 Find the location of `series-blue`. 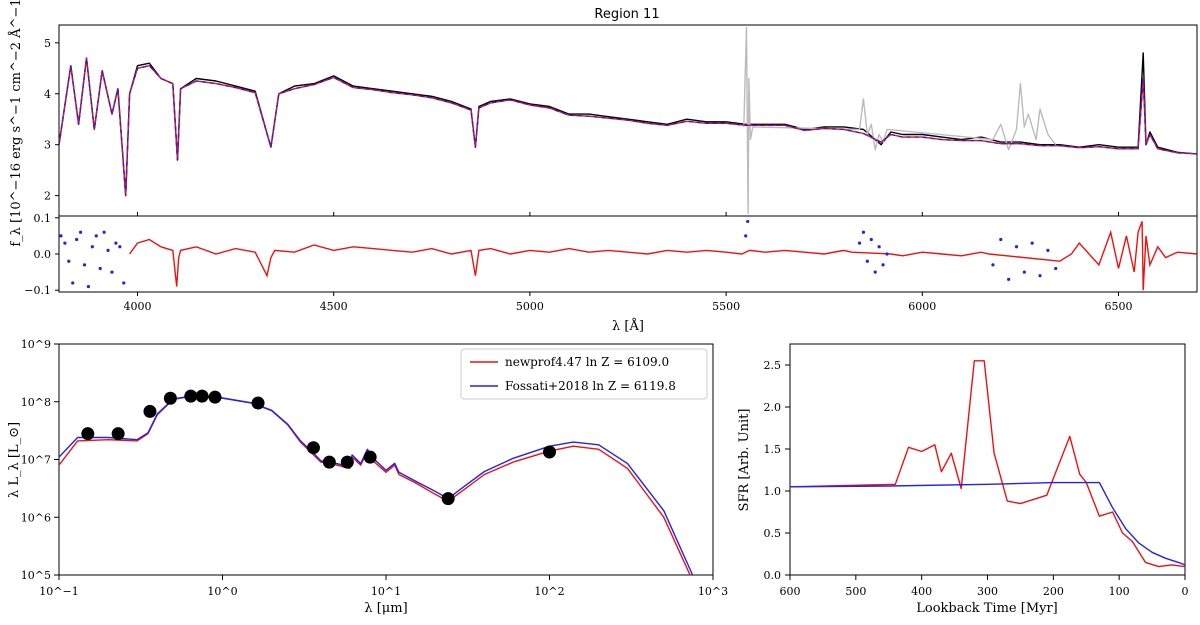

series-blue is located at coordinates (987, 523).